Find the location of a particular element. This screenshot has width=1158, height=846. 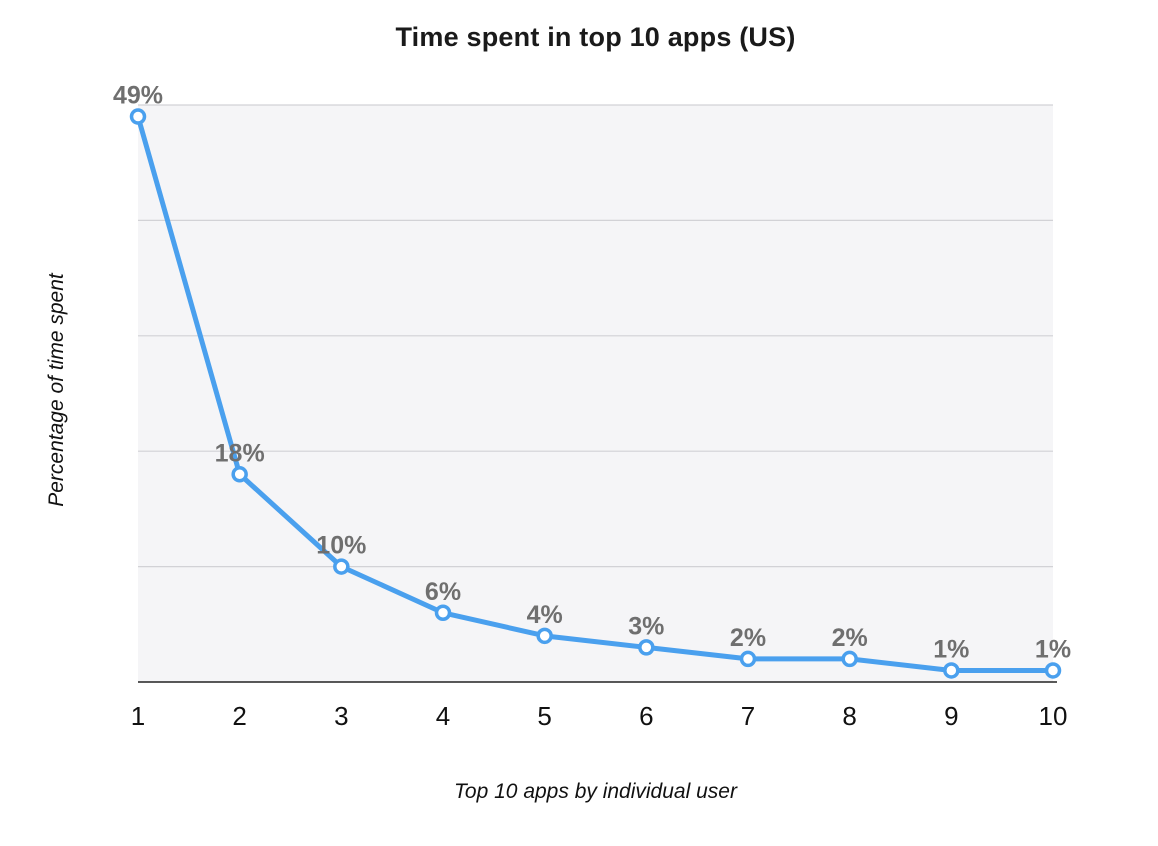

data-point-label: 18% is located at coordinates (240, 453).